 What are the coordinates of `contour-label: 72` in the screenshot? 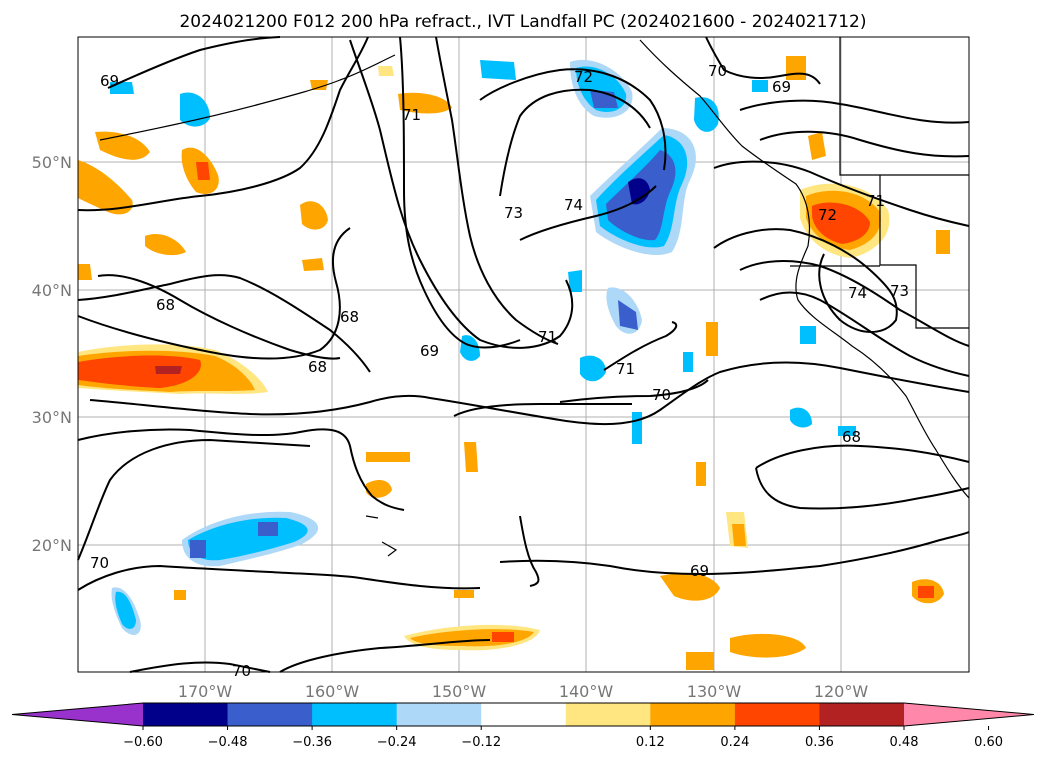 It's located at (827, 215).